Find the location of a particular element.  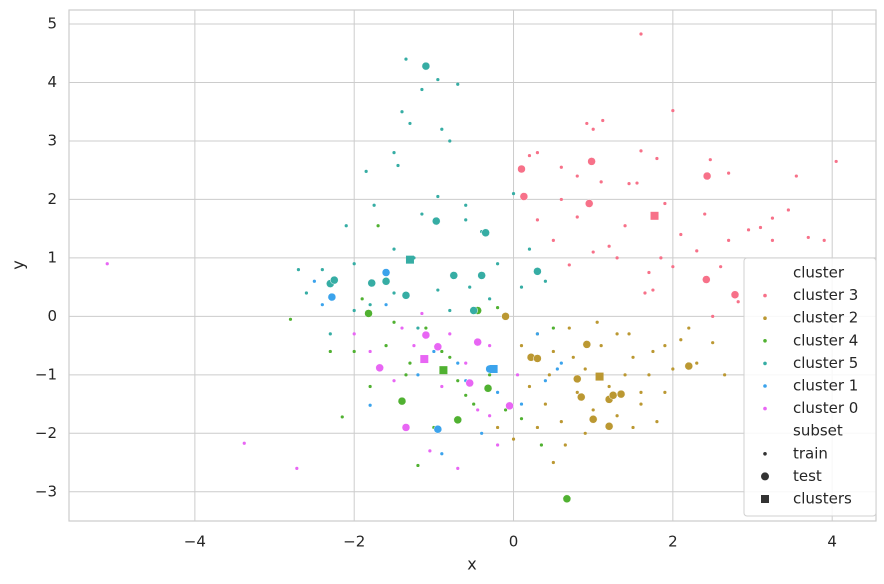

x-axis-label: x is located at coordinates (471, 564).